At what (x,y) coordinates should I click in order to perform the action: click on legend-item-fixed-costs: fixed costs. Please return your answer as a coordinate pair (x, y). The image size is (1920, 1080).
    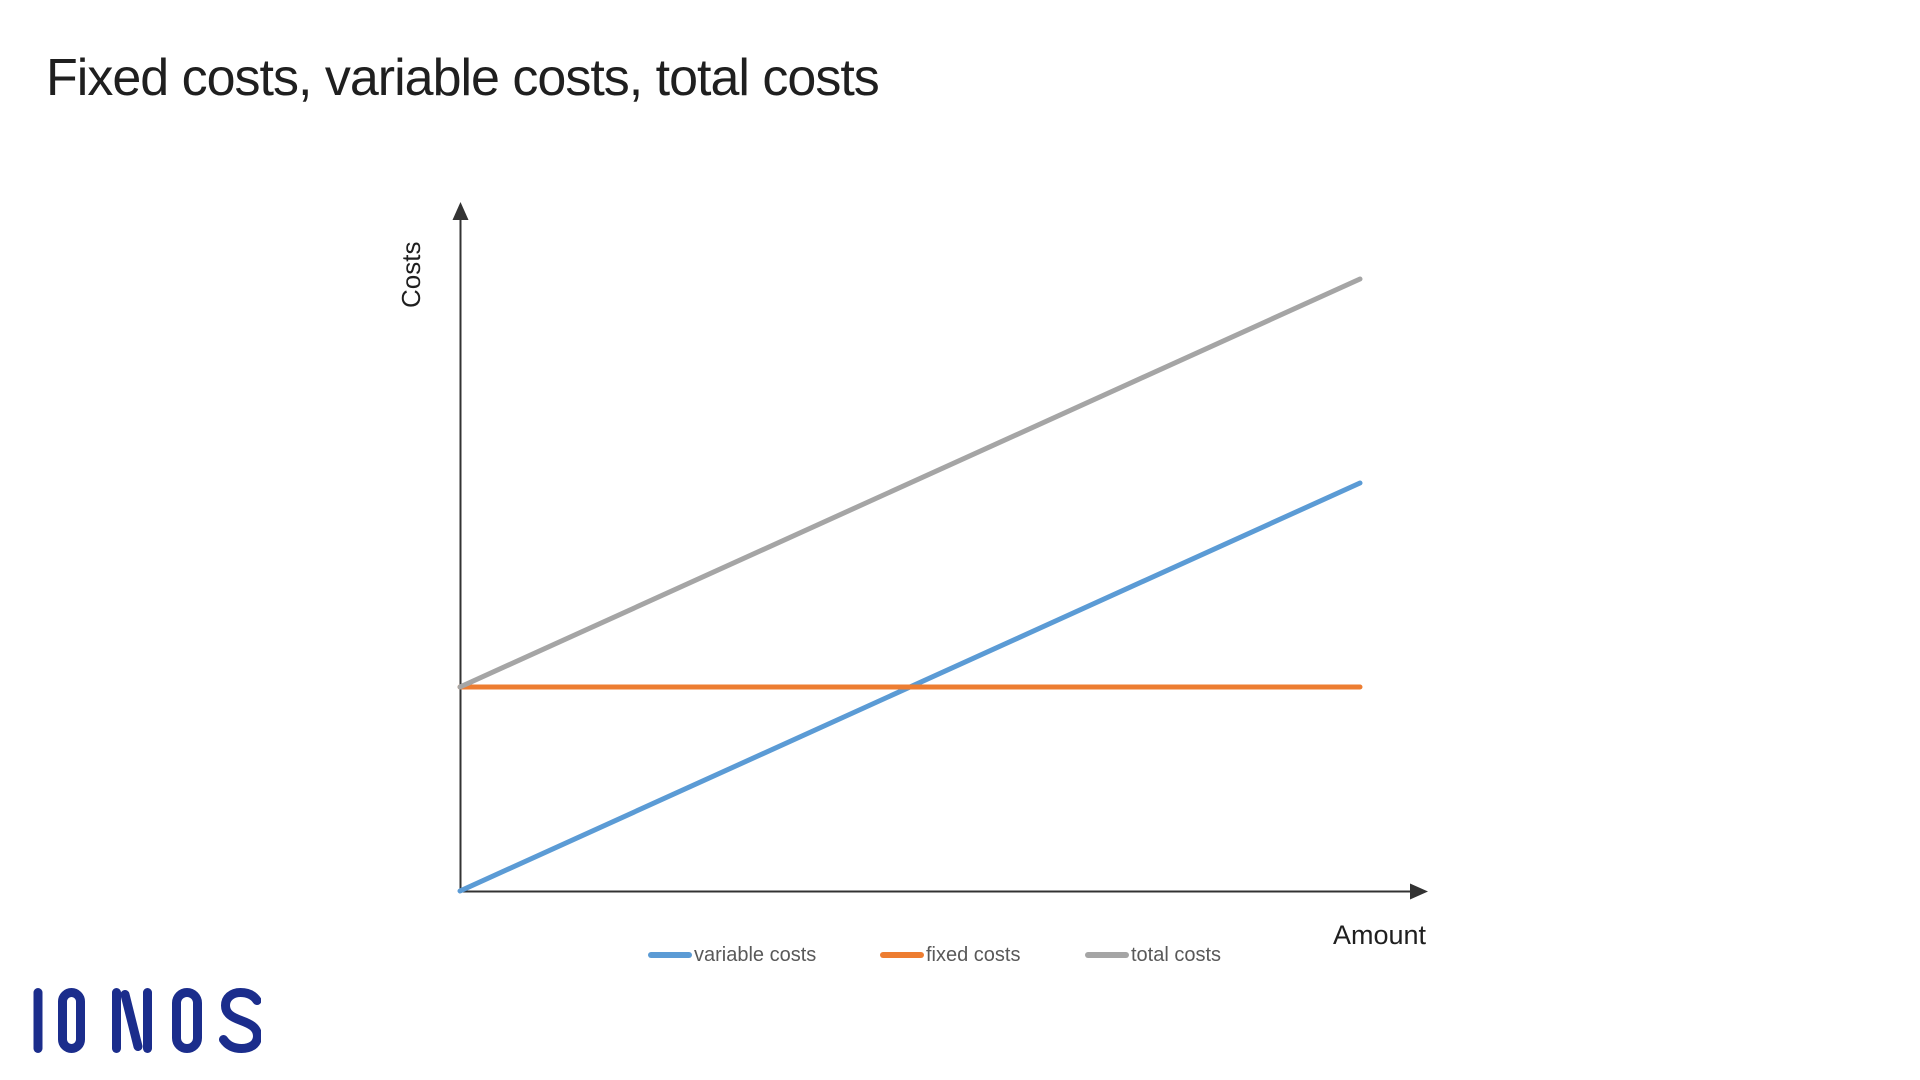
    Looking at the image, I should click on (950, 955).